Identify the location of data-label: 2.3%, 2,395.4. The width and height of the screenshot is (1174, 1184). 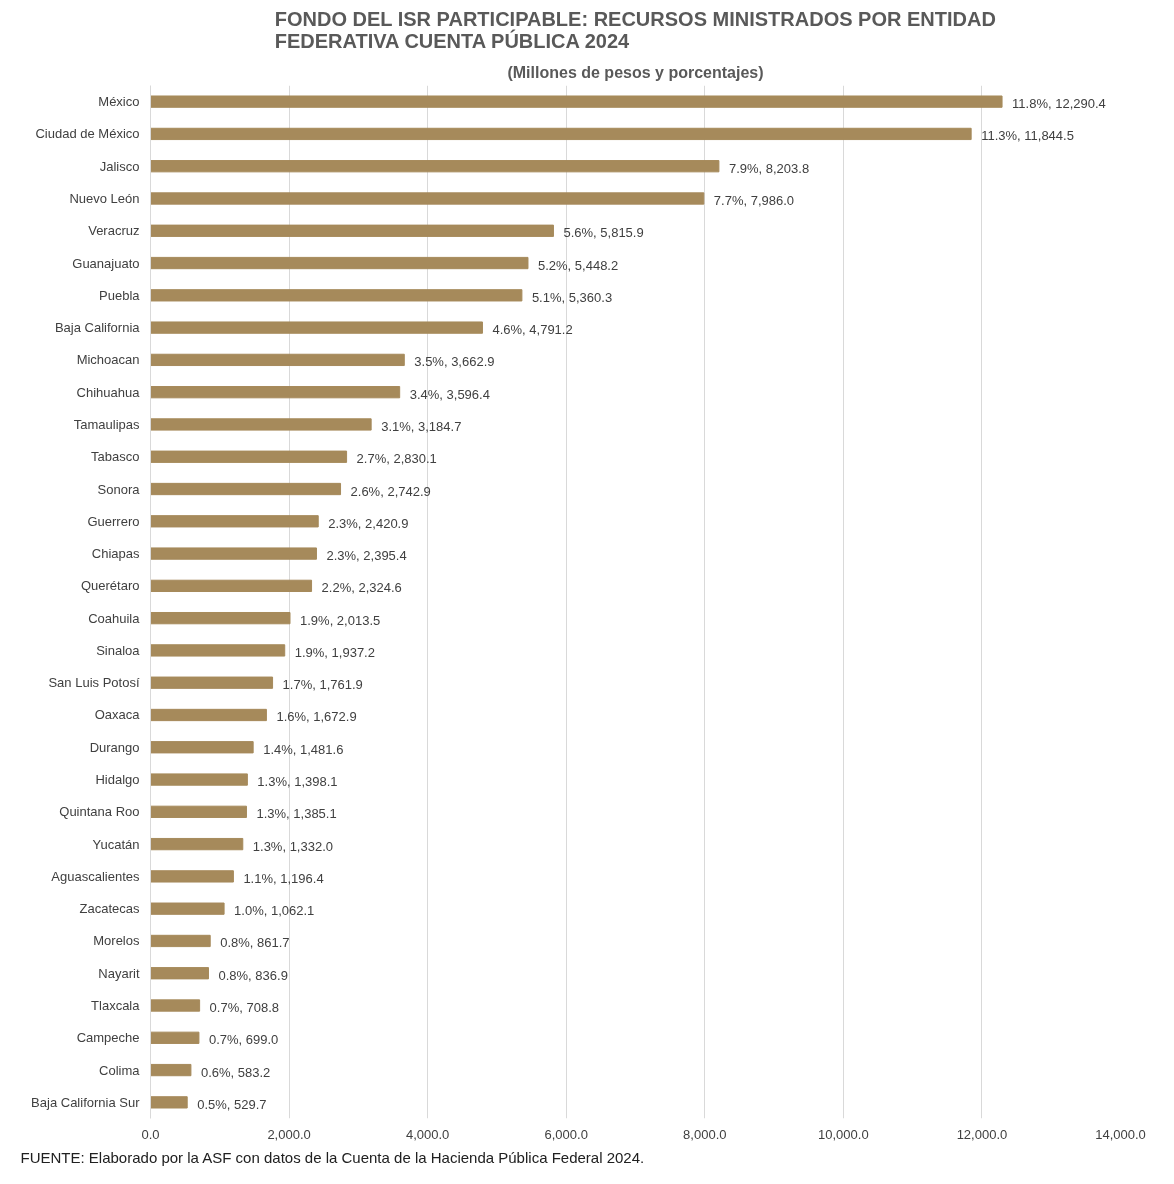
(366, 556).